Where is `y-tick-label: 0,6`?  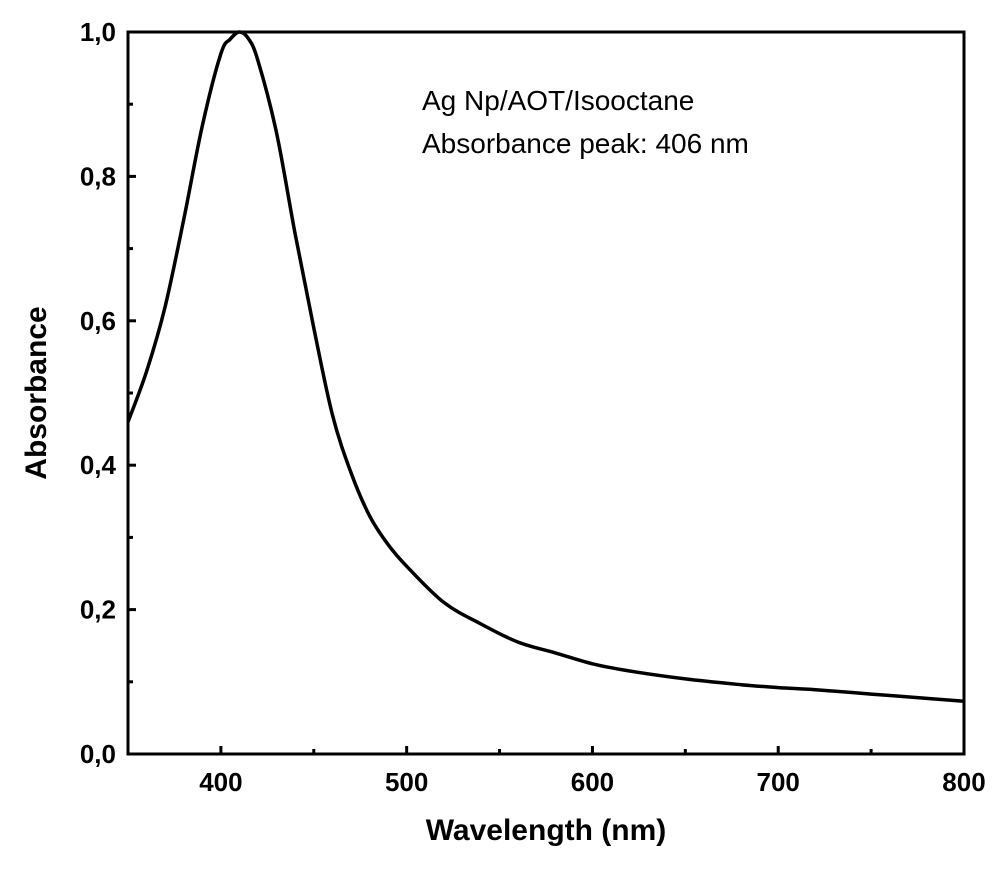
y-tick-label: 0,6 is located at coordinates (98, 321).